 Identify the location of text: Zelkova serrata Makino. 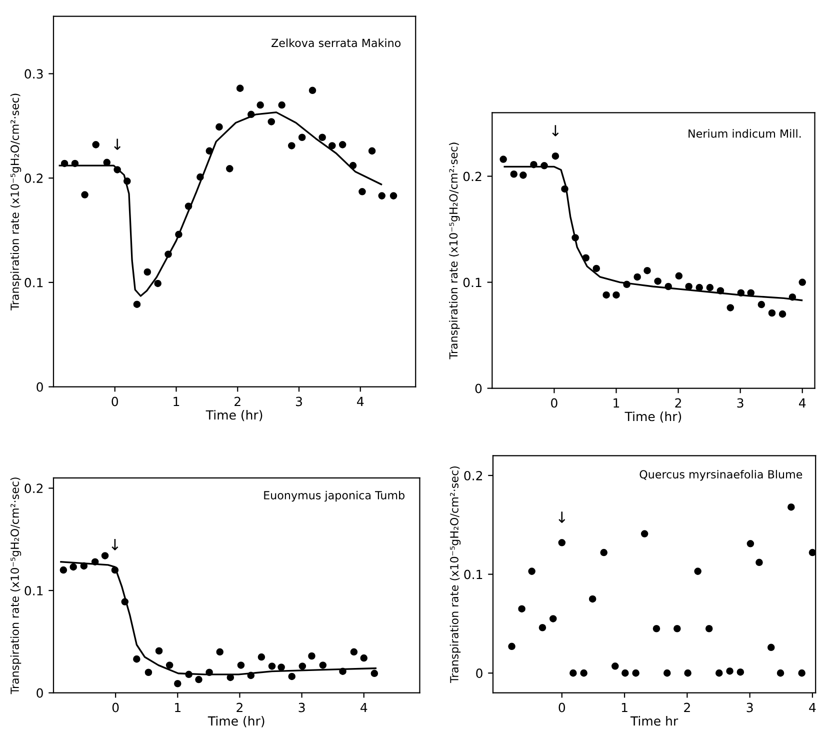
(336, 43).